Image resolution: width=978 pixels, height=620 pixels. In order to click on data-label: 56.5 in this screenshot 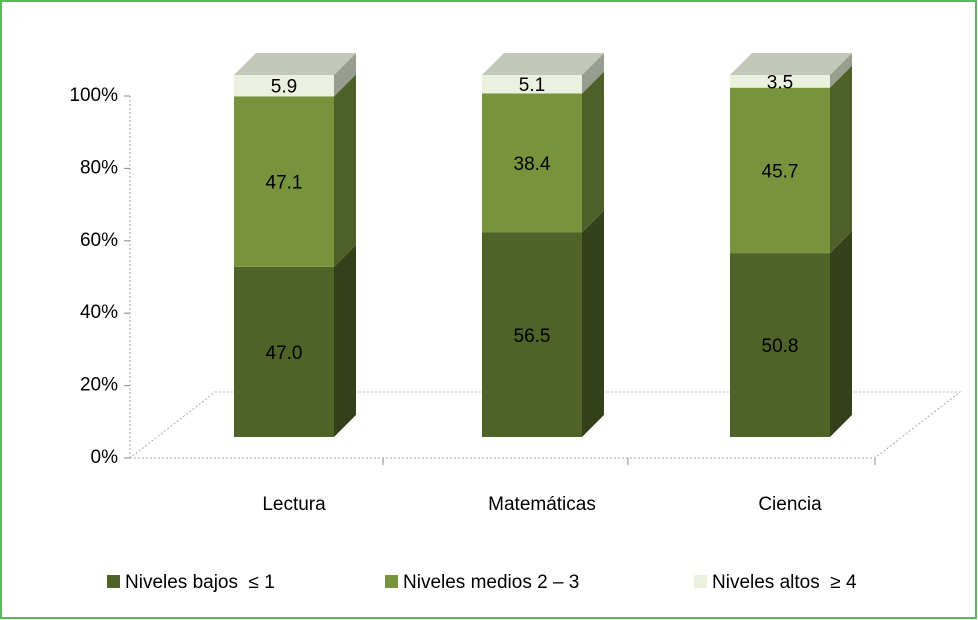, I will do `click(532, 336)`.